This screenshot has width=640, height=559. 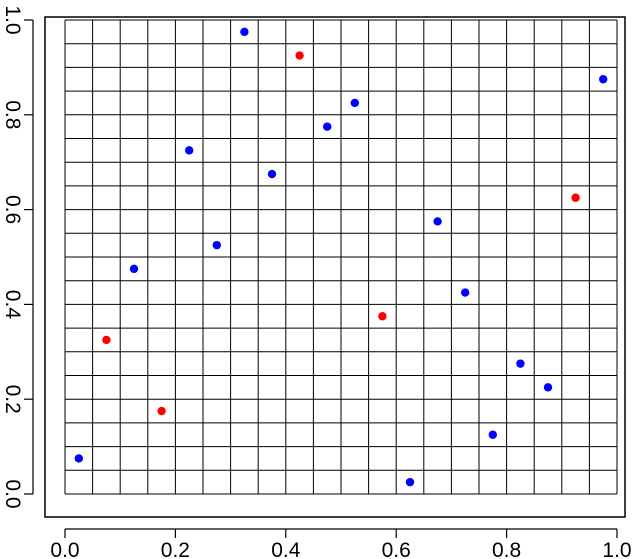 What do you see at coordinates (286, 549) in the screenshot?
I see `x-tick-label: 0.4` at bounding box center [286, 549].